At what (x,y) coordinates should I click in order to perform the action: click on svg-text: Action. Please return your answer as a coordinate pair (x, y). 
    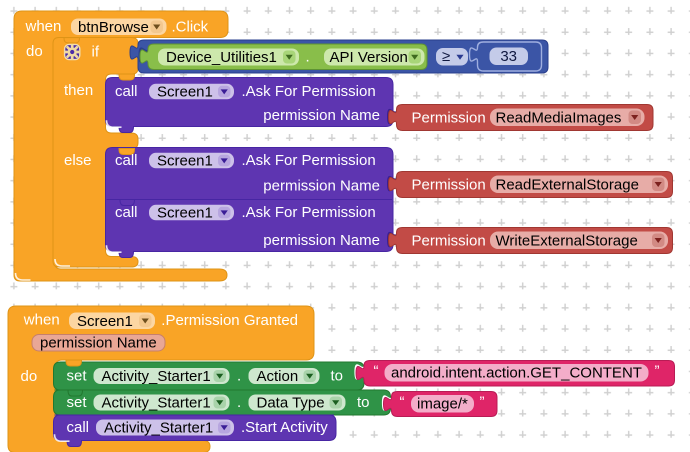
    Looking at the image, I should click on (278, 376).